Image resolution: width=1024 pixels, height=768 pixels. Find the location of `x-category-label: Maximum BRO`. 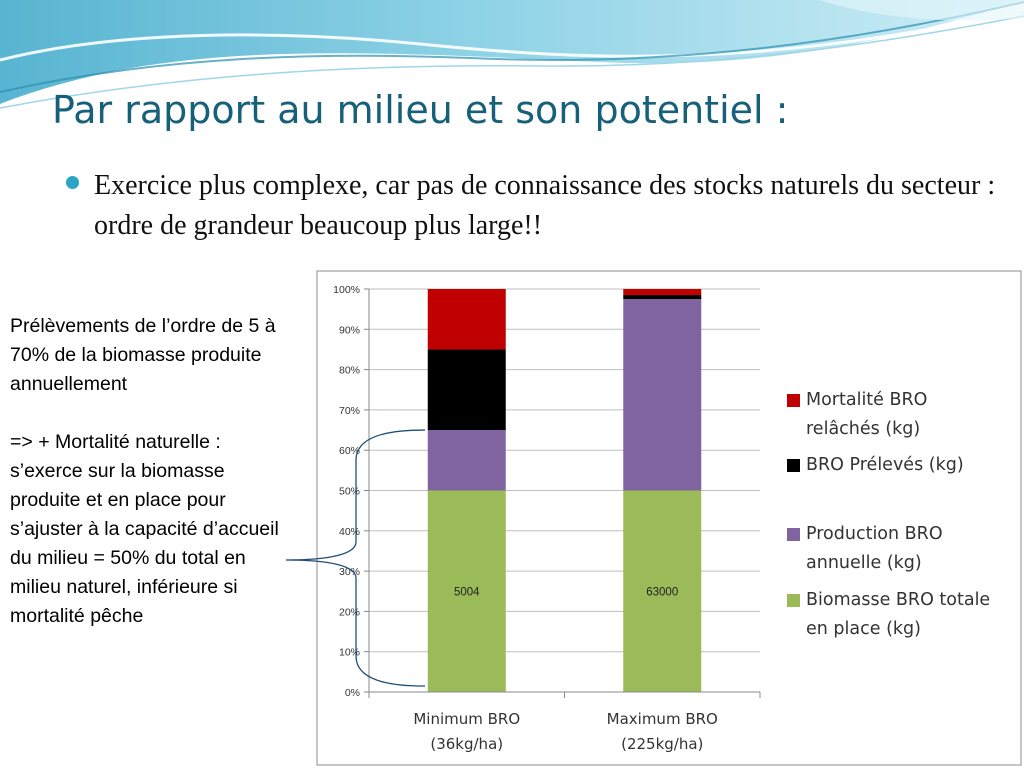

x-category-label: Maximum BRO is located at coordinates (662, 719).